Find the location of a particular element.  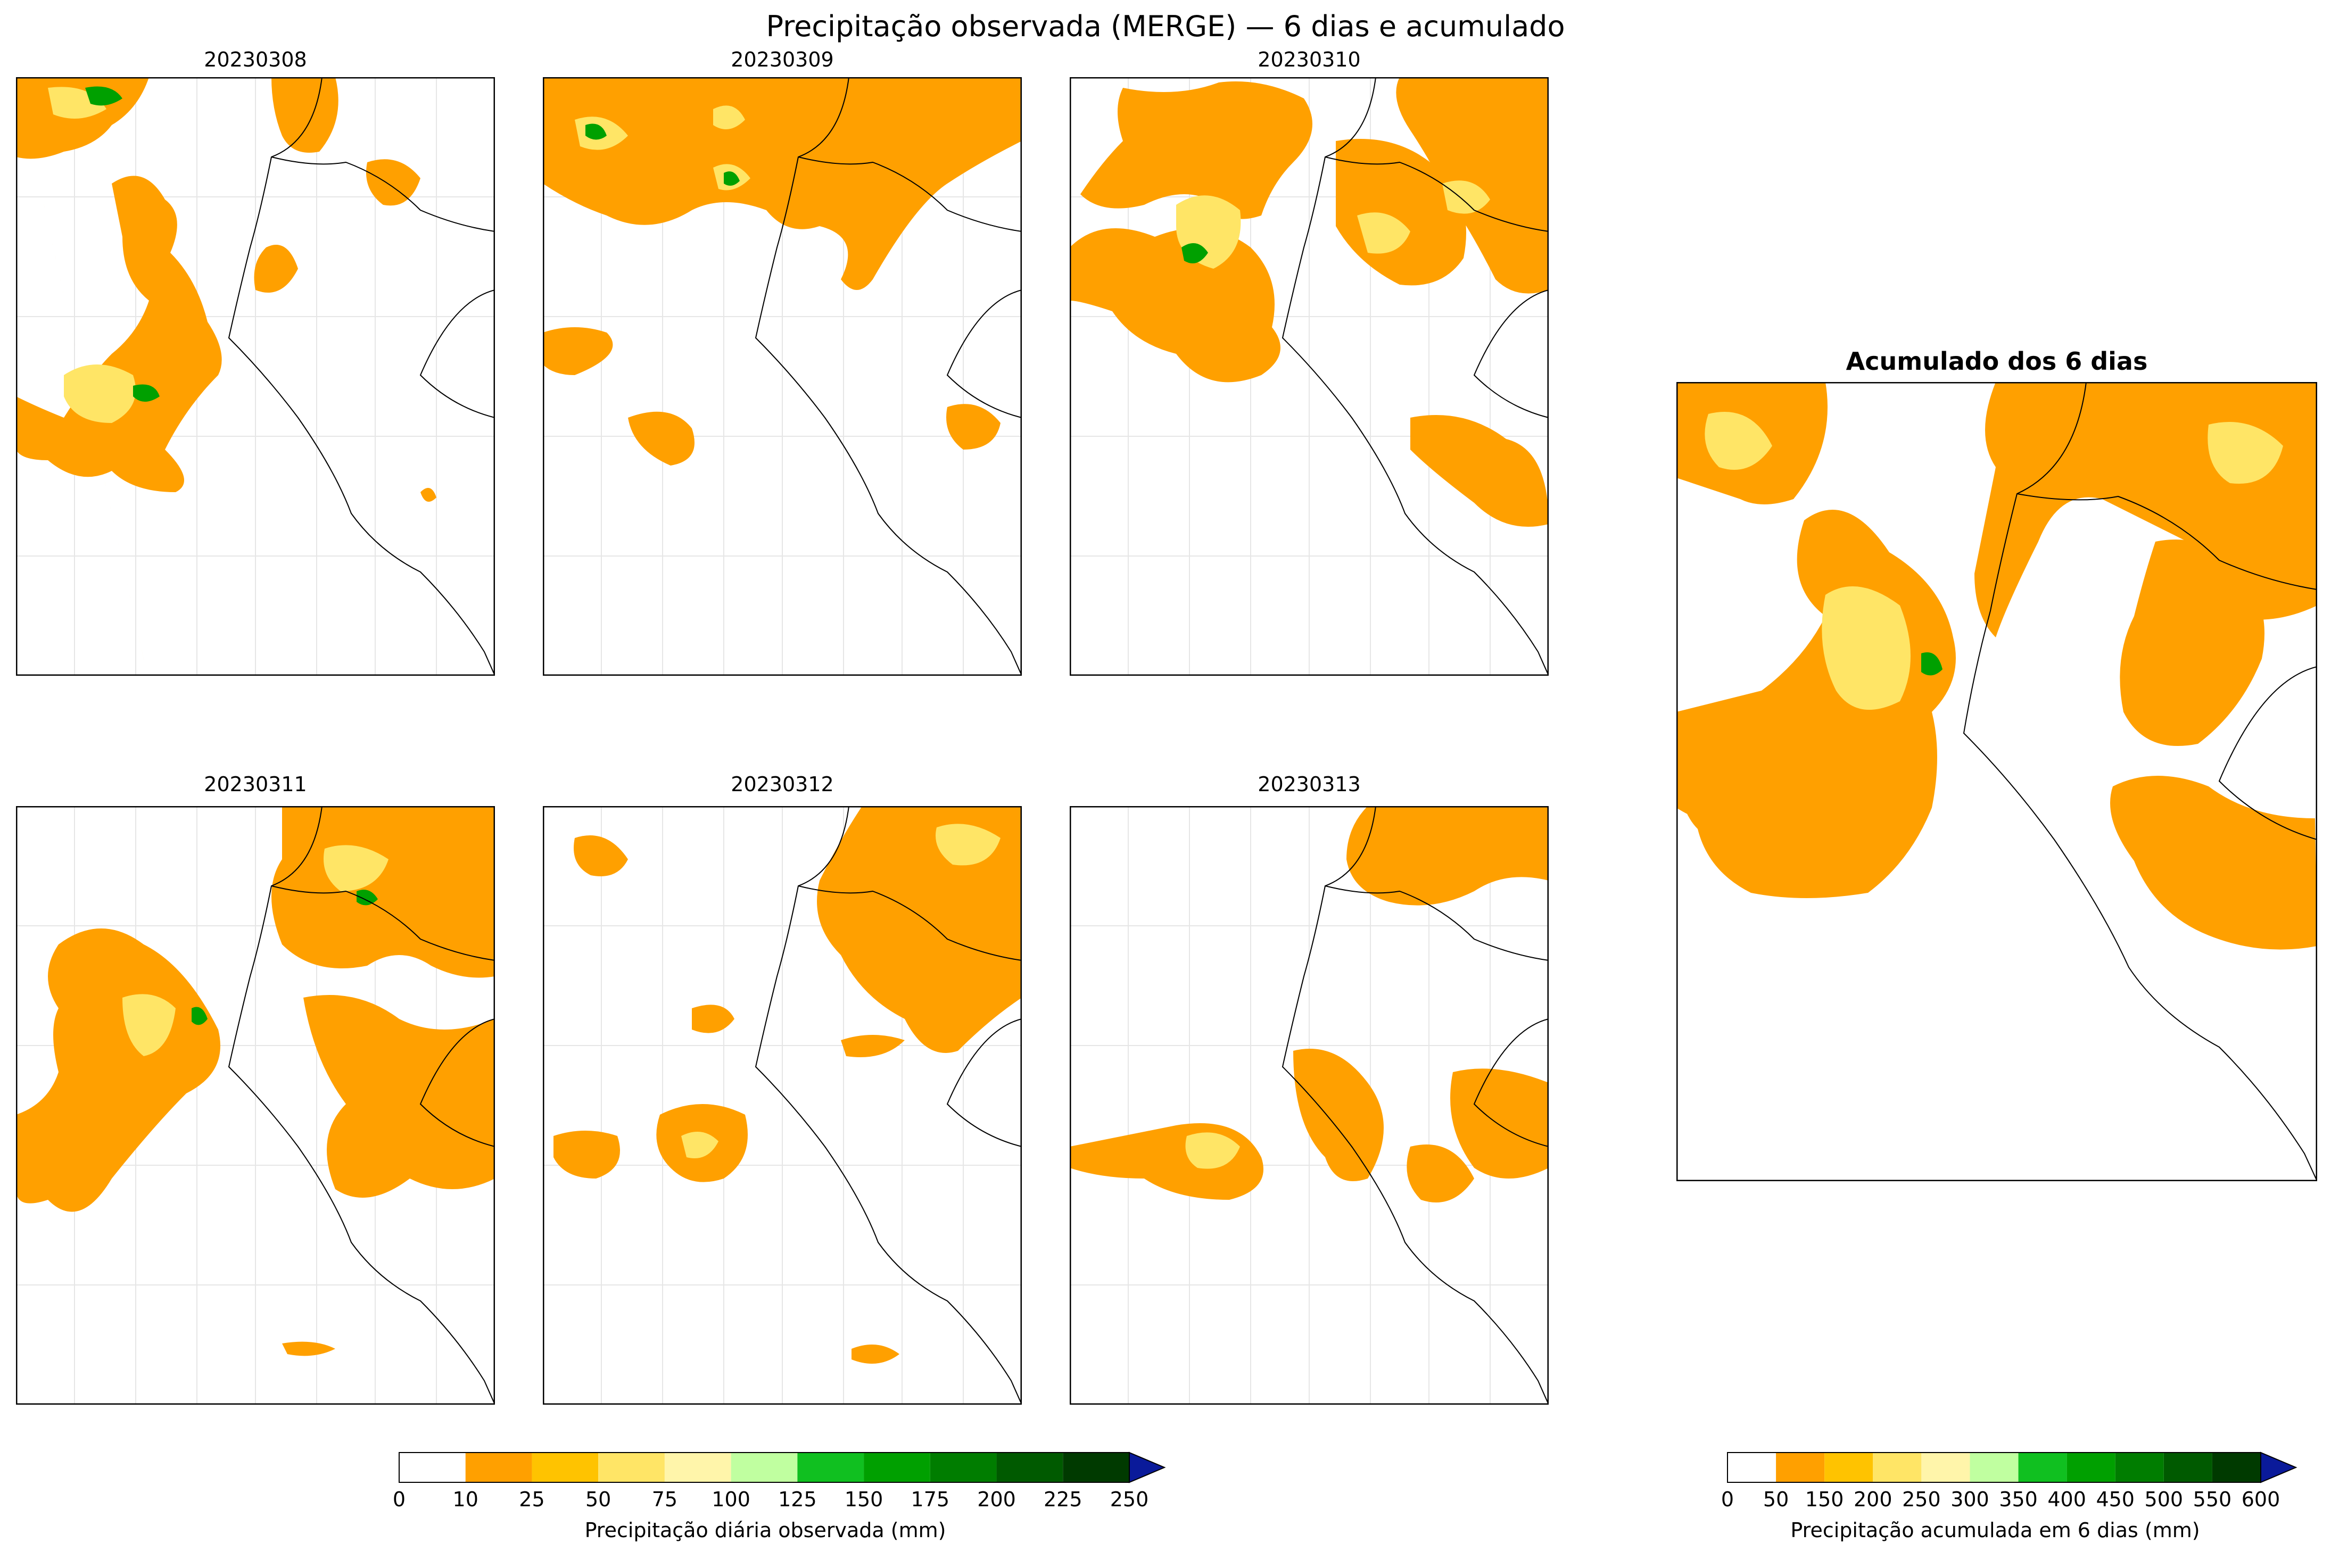

daily-colorbar-tick-label: 200 is located at coordinates (996, 1499).